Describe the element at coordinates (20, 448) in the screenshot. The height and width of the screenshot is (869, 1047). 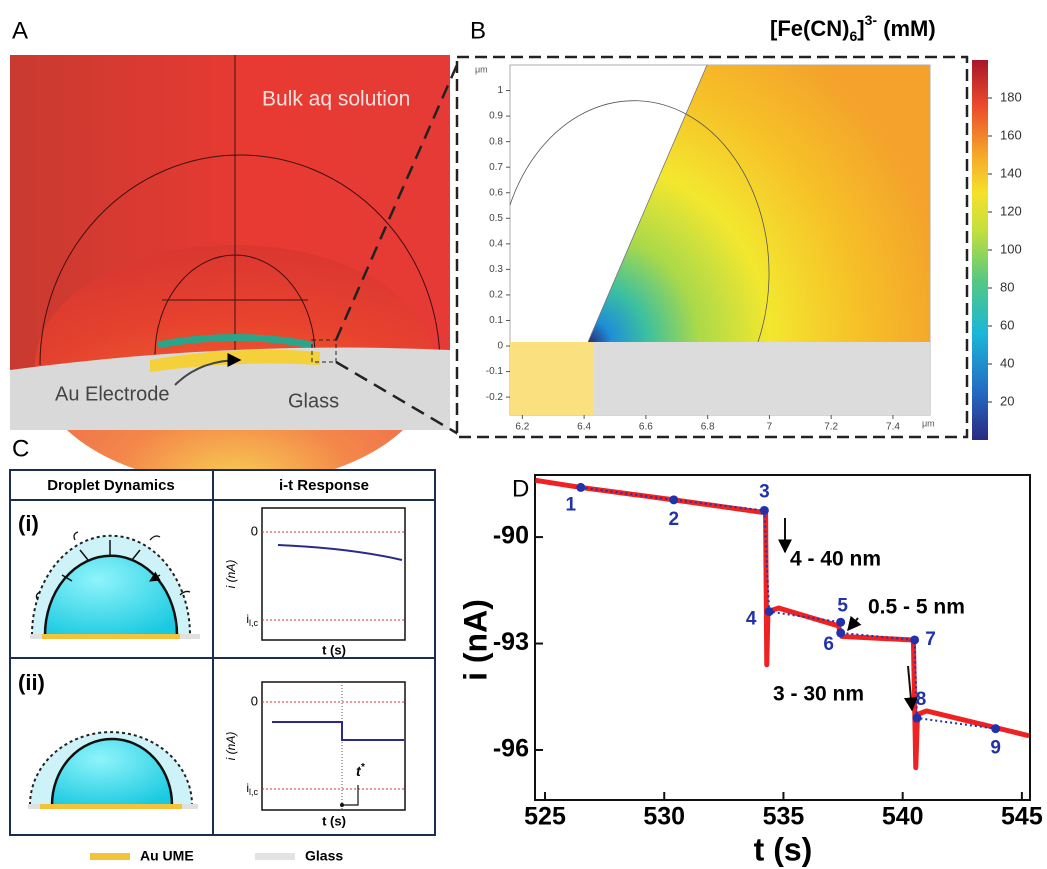
I see `panel-label: C` at that location.